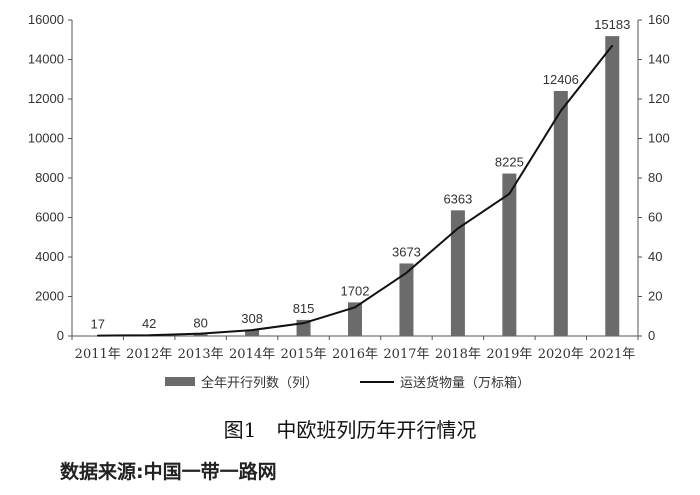 This screenshot has height=495, width=700. I want to click on right-tick-label: 80, so click(655, 177).